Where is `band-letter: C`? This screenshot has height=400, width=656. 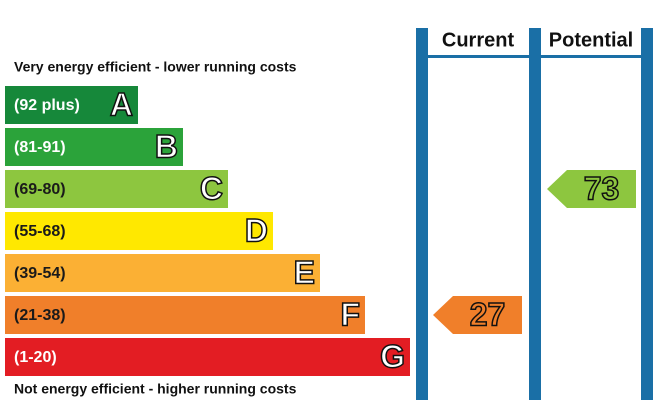 band-letter: C is located at coordinates (211, 188).